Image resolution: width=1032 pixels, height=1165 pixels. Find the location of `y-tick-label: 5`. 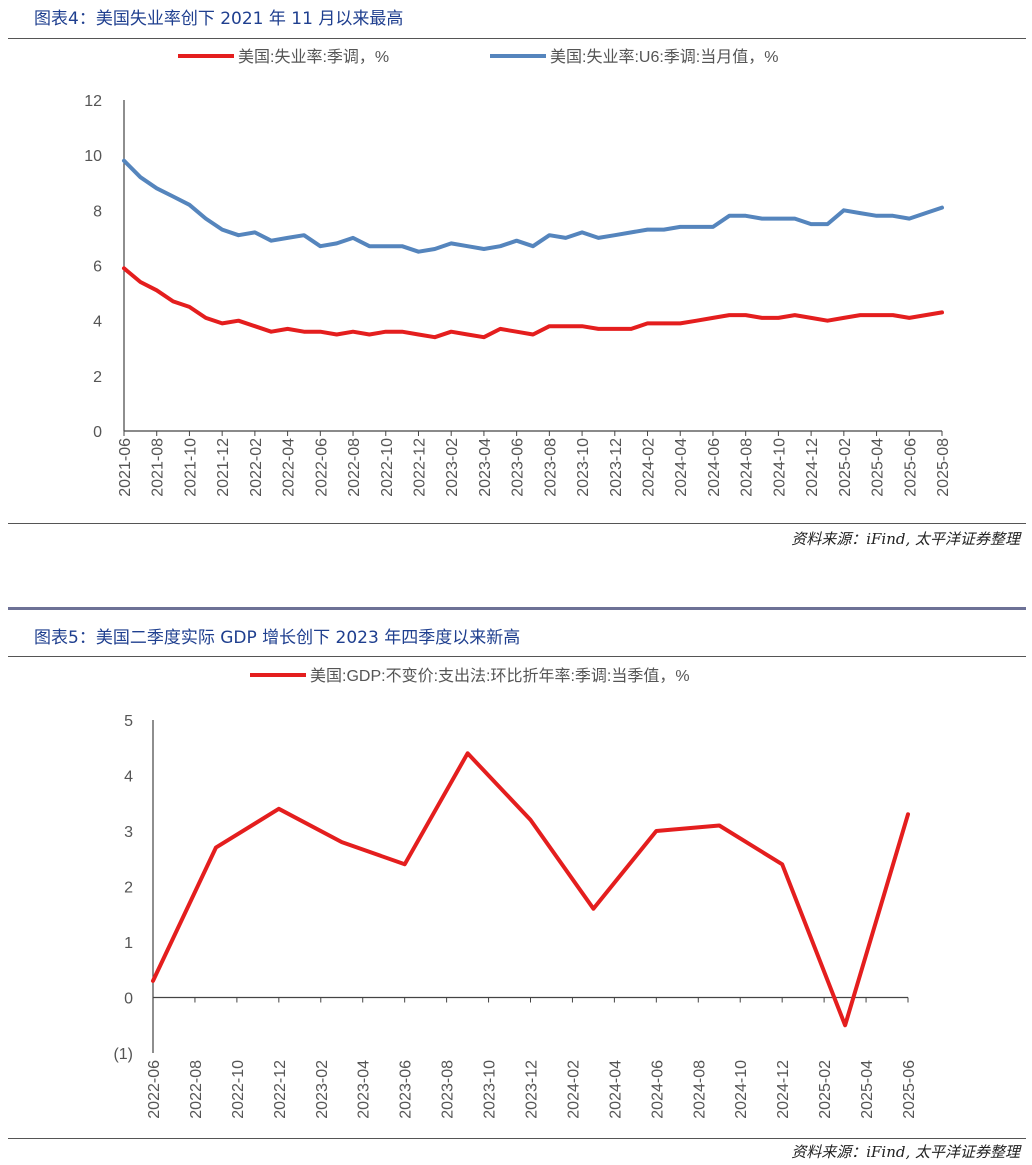

y-tick-label: 5 is located at coordinates (128, 721).